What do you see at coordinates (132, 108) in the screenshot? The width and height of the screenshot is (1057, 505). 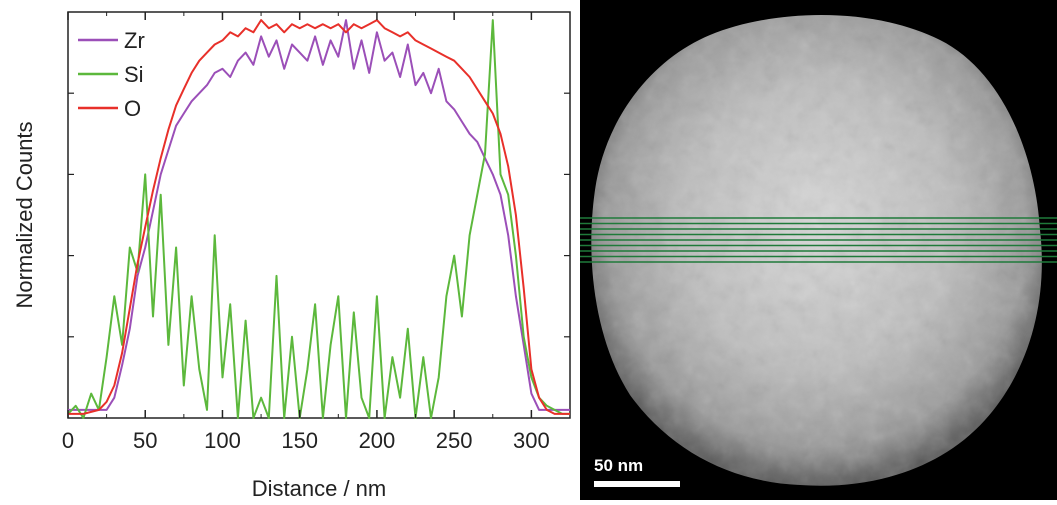 I see `legend-label-o: O` at bounding box center [132, 108].